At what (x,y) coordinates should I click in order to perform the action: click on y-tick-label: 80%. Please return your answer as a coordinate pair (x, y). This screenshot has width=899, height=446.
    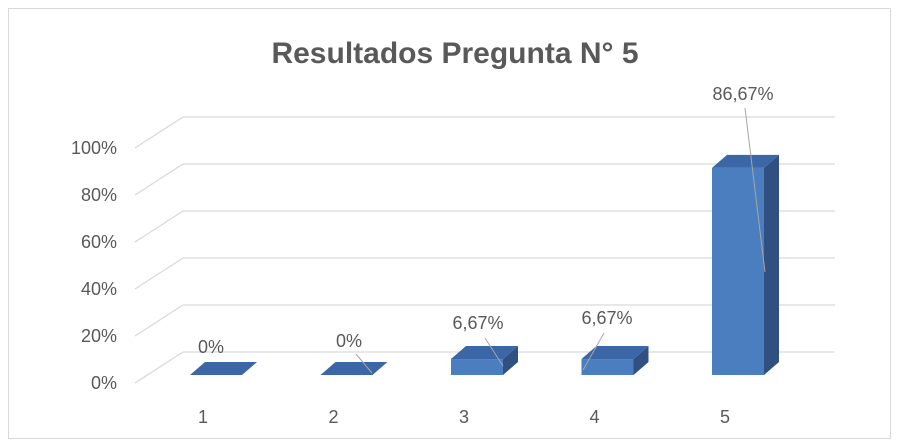
    Looking at the image, I should click on (99, 195).